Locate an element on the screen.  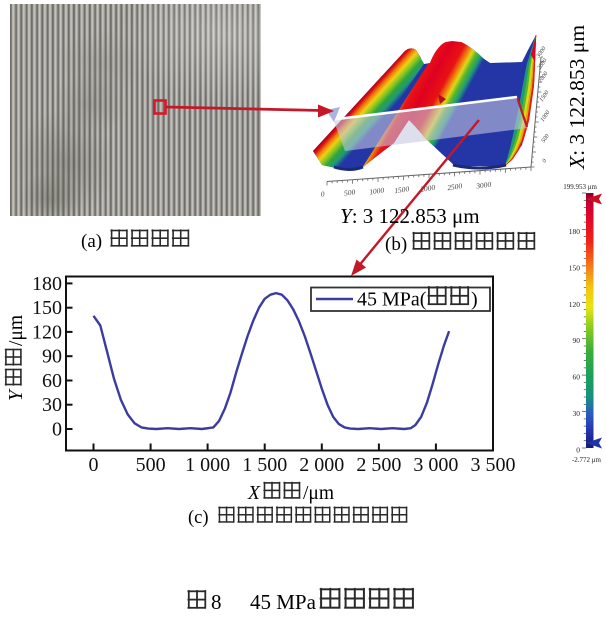
svg-text: Y: 3 122.853 μm is located at coordinates (410, 216).